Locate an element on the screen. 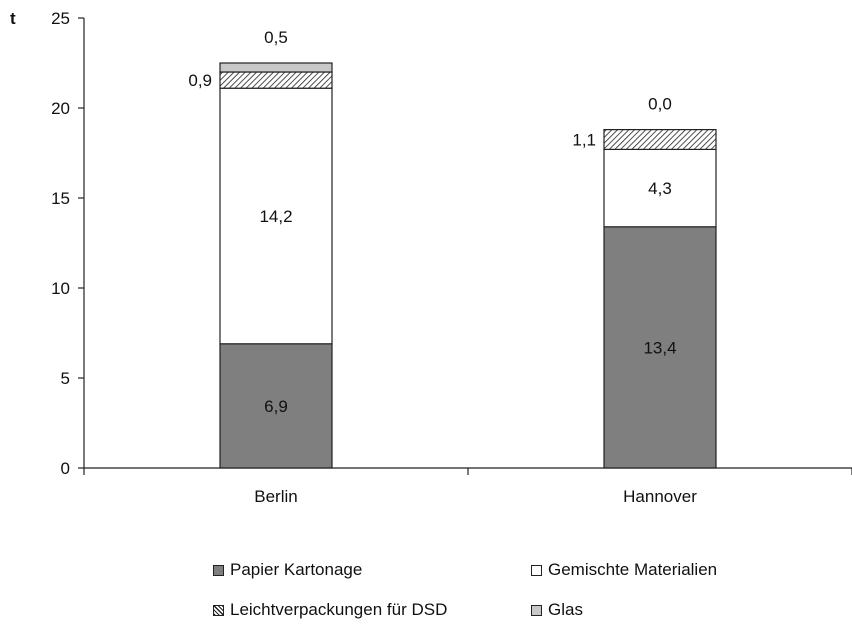  data-label: 14,2 is located at coordinates (275, 216).